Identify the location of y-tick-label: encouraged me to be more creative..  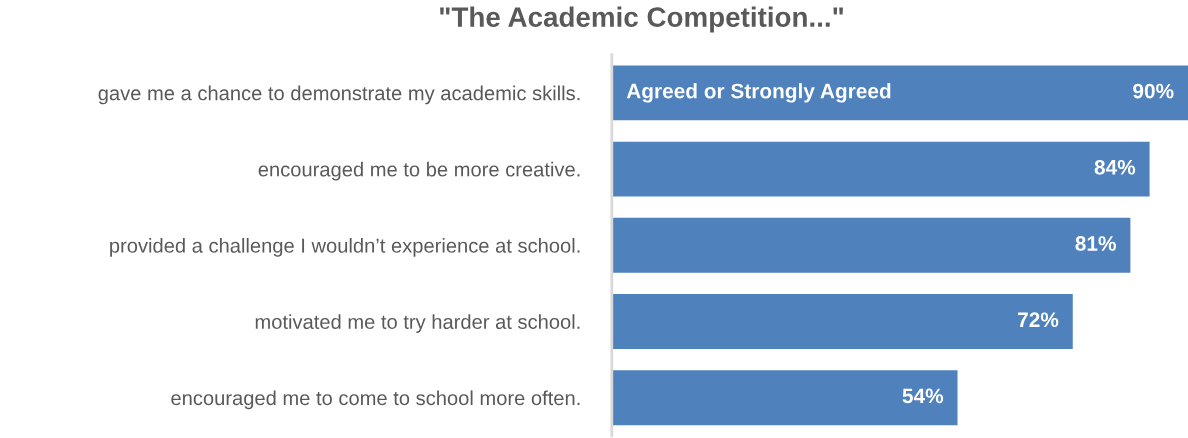
(419, 171).